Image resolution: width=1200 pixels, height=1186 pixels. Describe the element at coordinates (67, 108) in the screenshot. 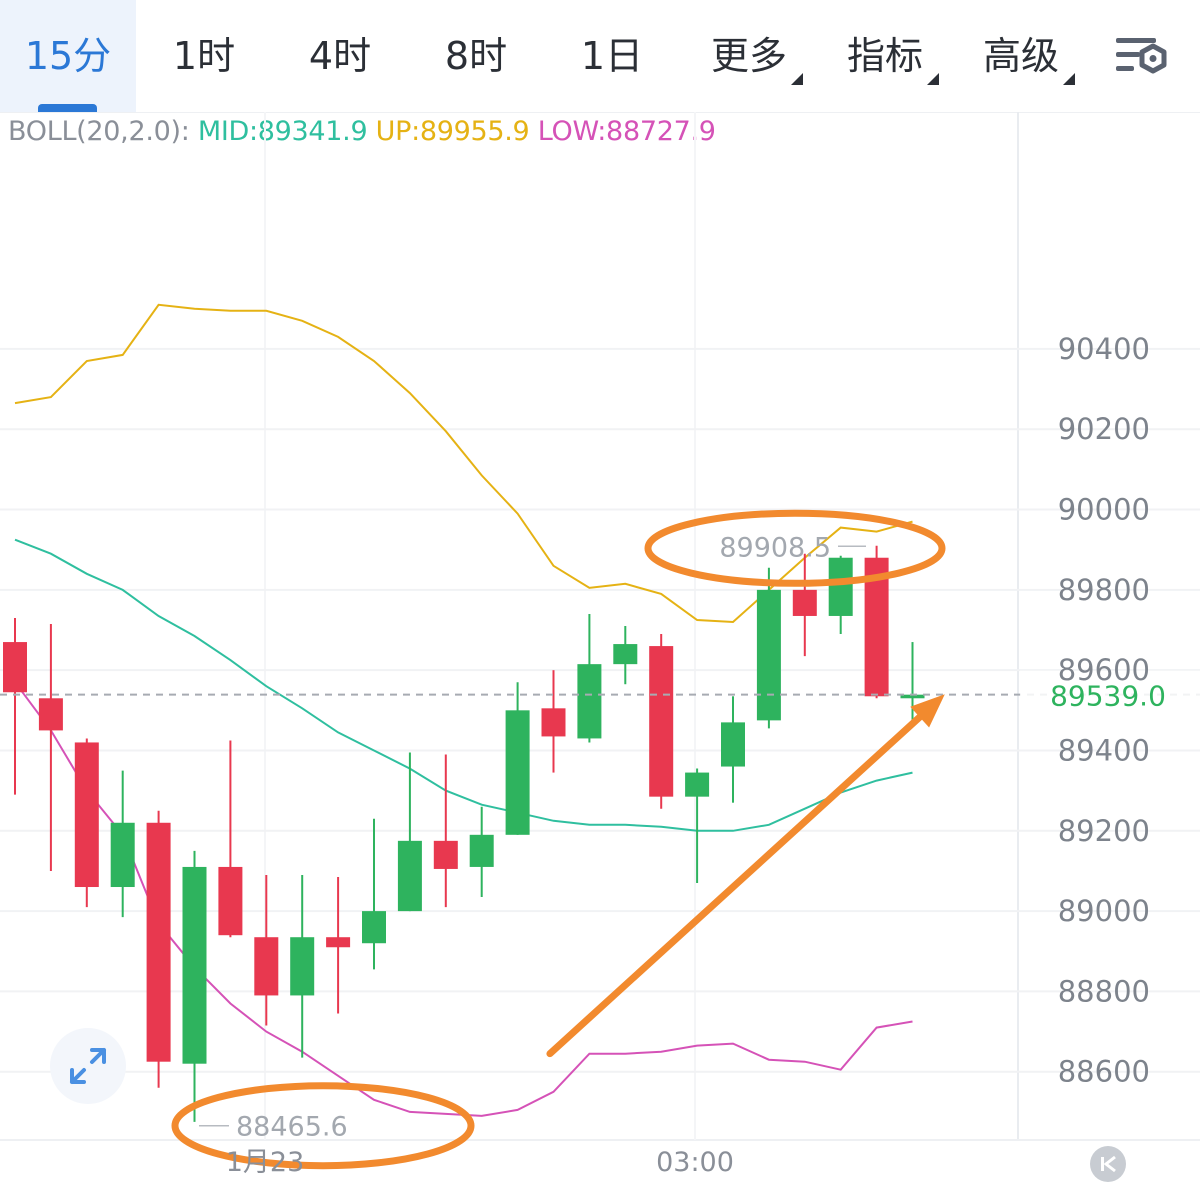

I see `active-tab-indicator` at that location.